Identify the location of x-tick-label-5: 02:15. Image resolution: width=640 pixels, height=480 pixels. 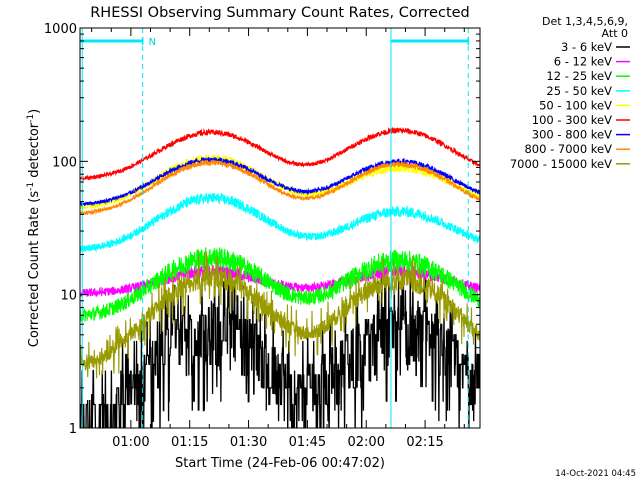
(424, 442).